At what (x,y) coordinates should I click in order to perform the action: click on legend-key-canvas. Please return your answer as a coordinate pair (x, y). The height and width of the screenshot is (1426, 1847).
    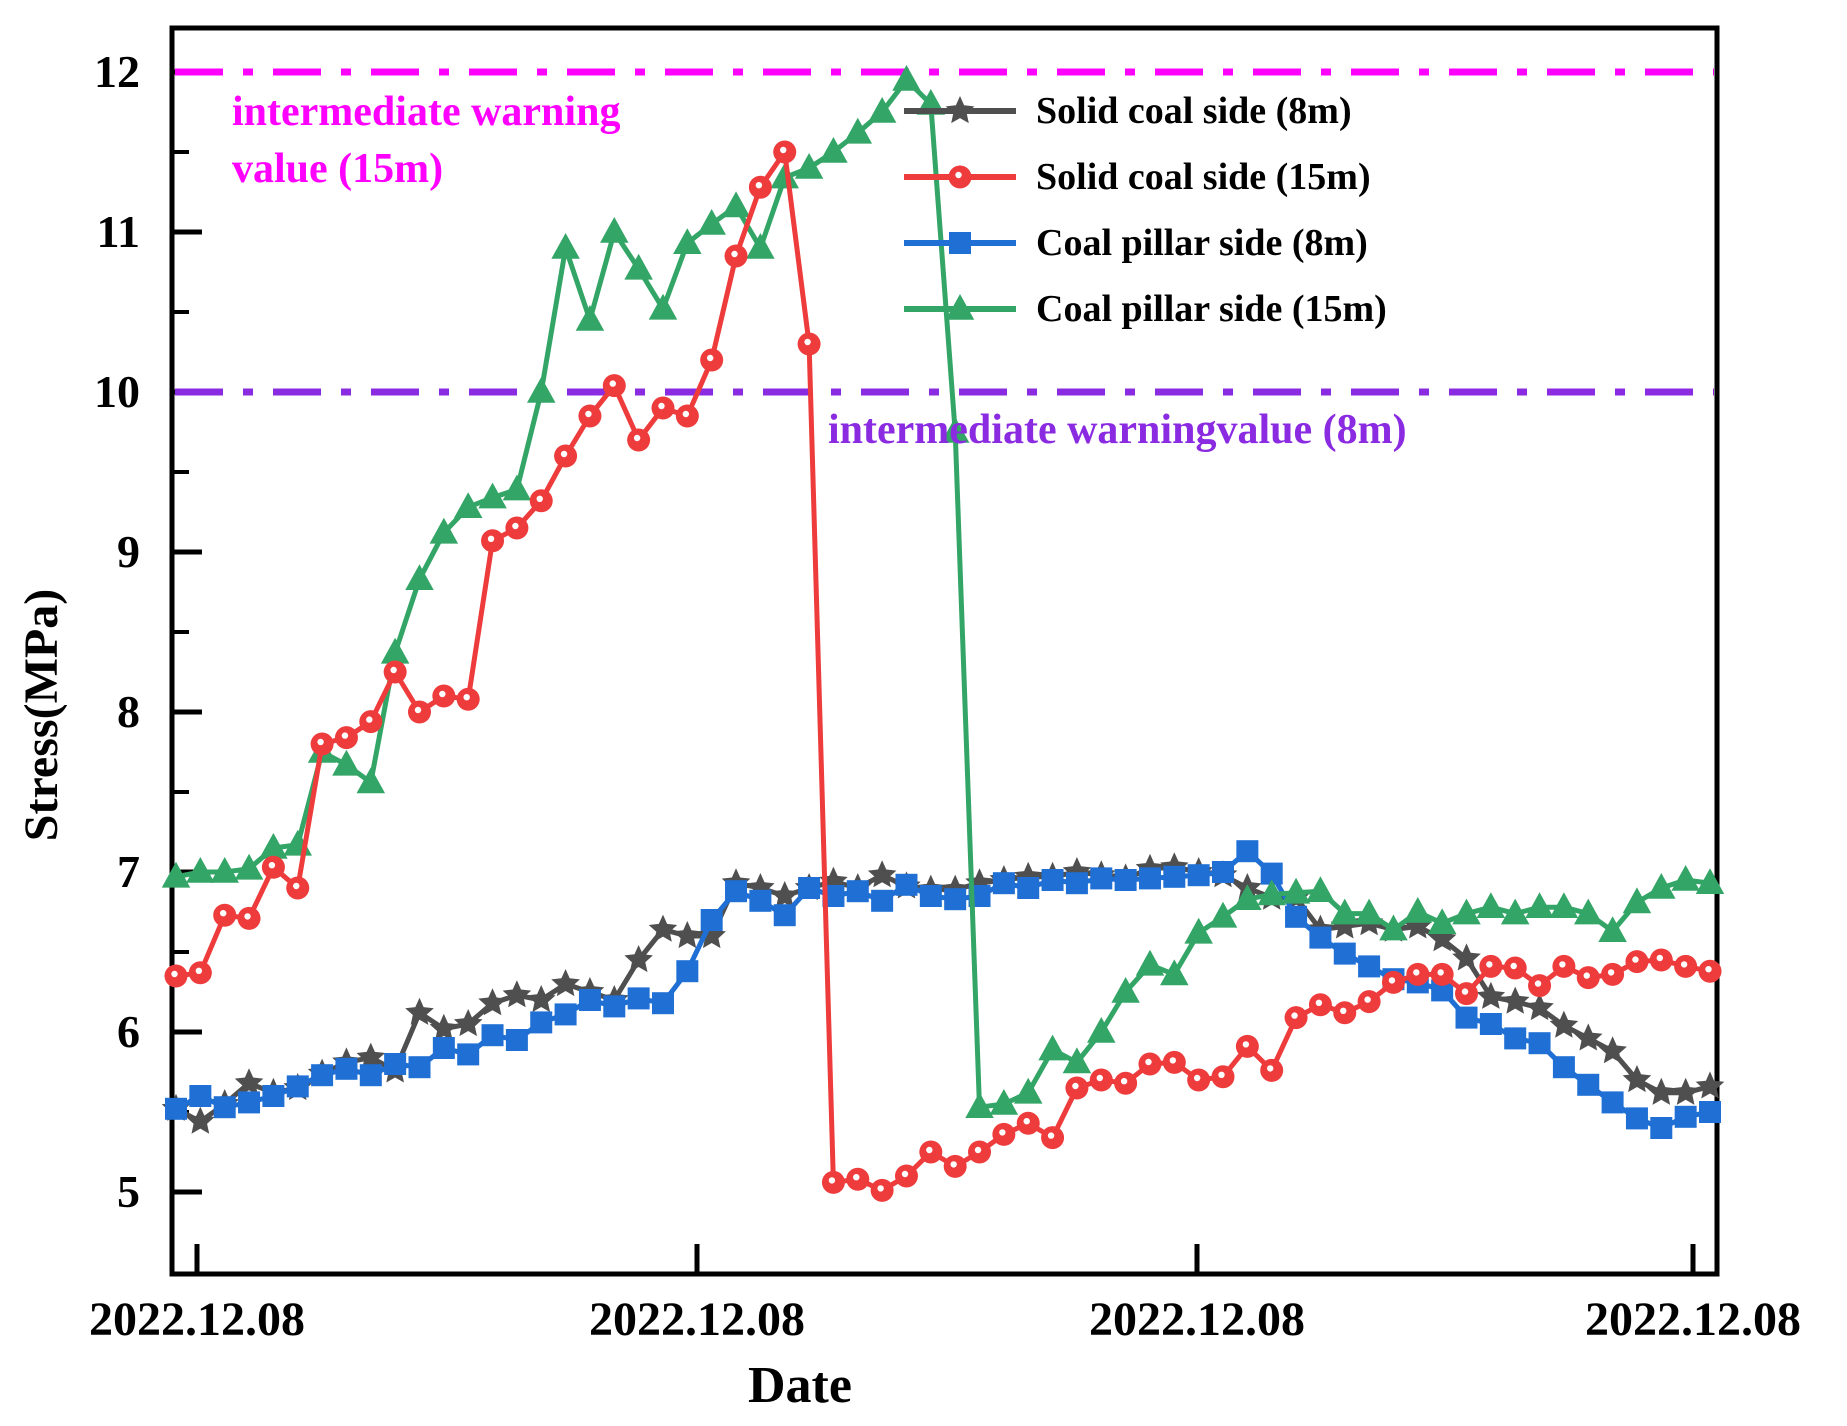
    Looking at the image, I should click on (960, 307).